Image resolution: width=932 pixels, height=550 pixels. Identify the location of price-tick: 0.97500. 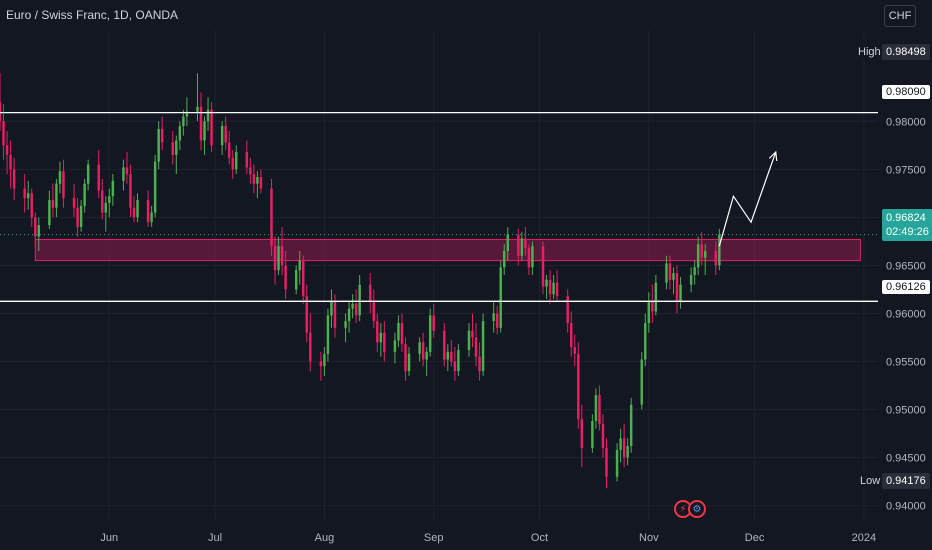
(906, 170).